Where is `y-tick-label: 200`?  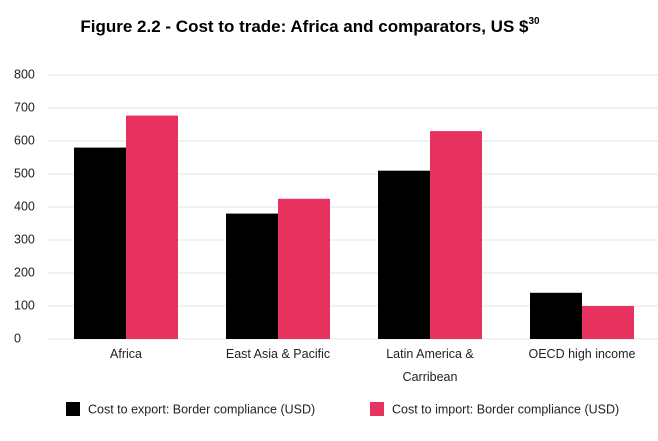
y-tick-label: 200 is located at coordinates (24, 272).